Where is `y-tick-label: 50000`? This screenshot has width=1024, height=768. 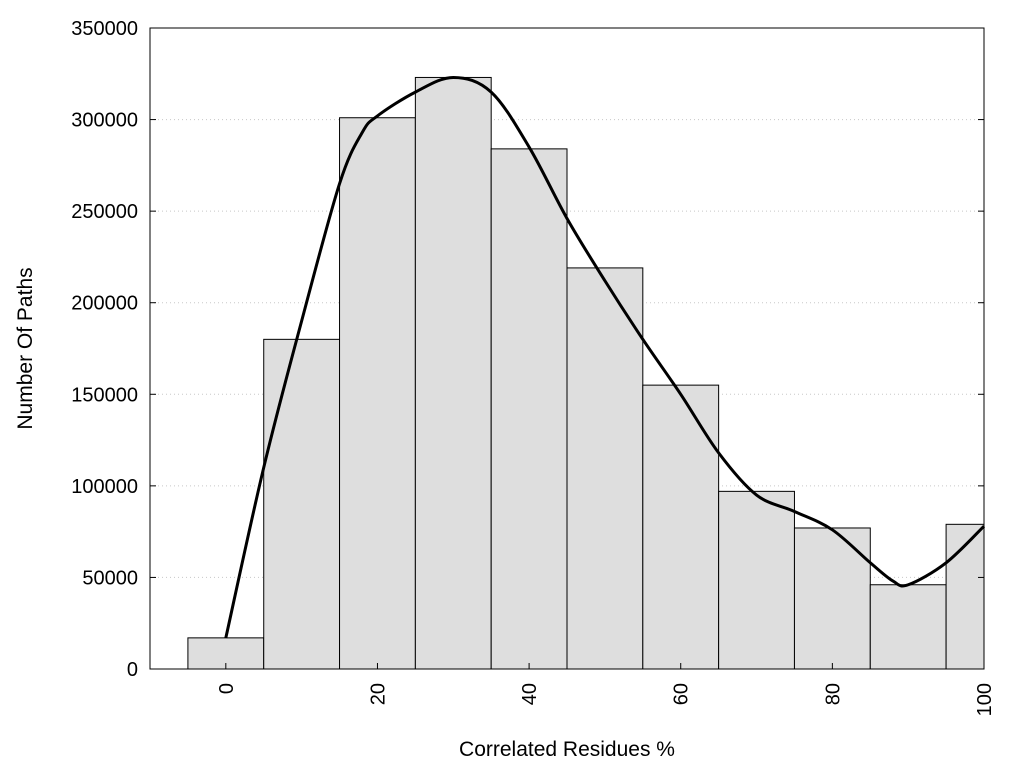
y-tick-label: 50000 is located at coordinates (110, 578).